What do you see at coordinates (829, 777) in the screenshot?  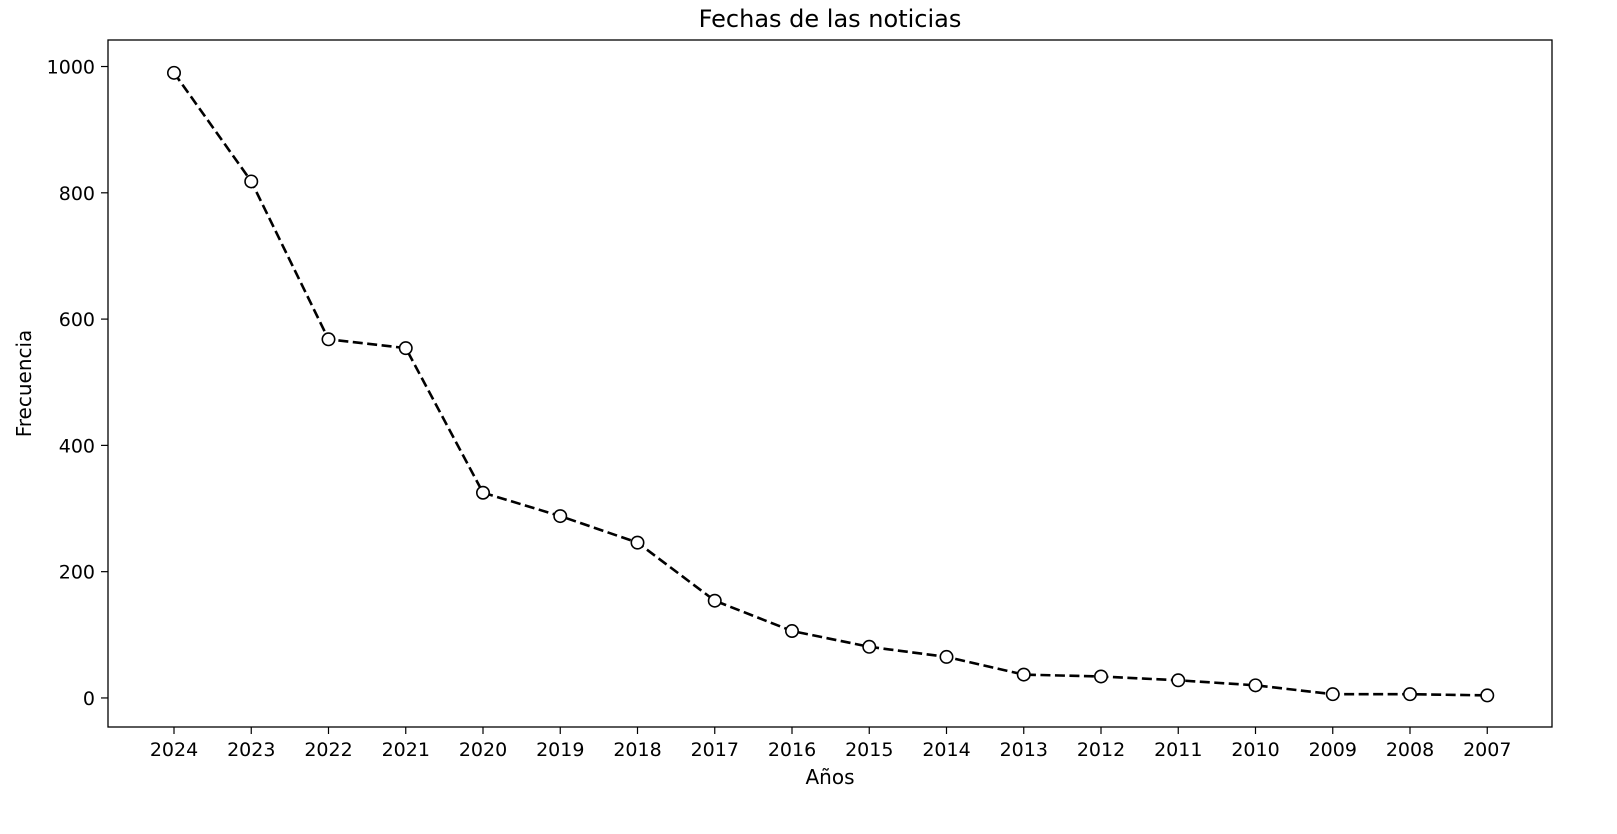 I see `x-axis-title: Años` at bounding box center [829, 777].